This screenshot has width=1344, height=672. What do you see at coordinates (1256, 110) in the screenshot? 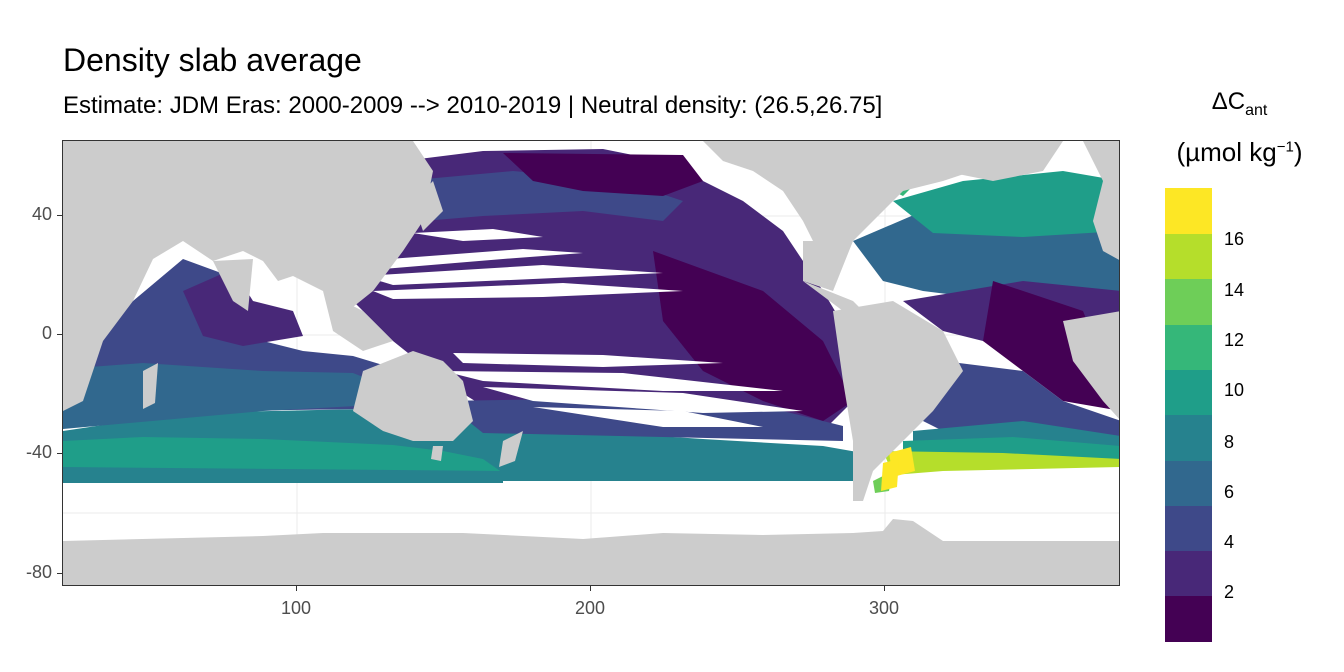
I see `legend-title-subscript: ant` at bounding box center [1256, 110].